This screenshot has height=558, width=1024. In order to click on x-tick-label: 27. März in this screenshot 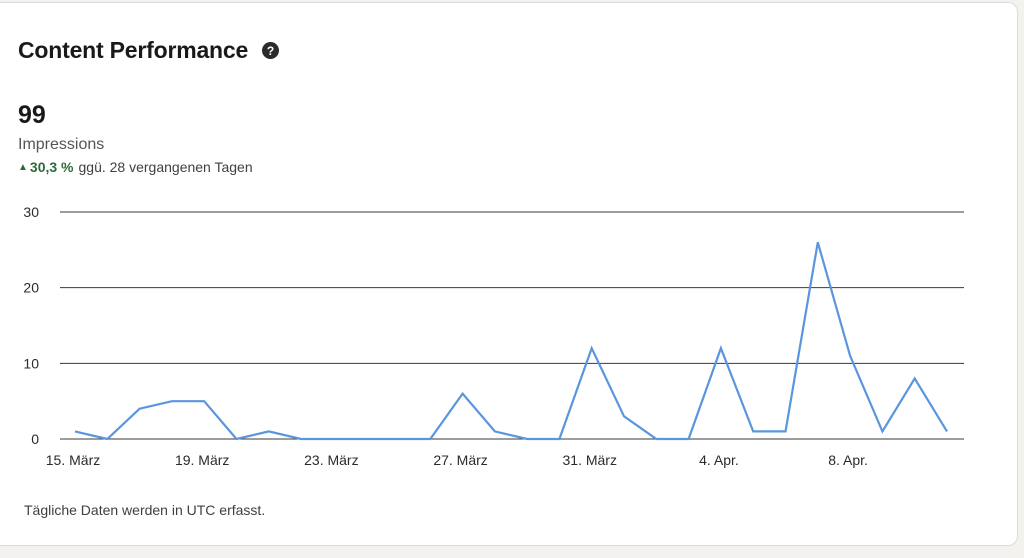, I will do `click(460, 460)`.